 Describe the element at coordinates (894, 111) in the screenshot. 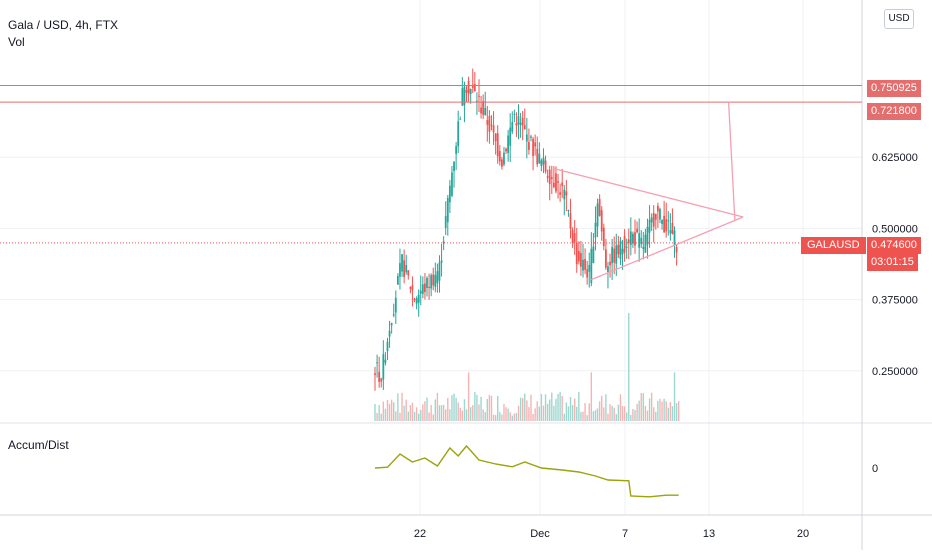

I see `price-level-label-2: 0.721800` at that location.